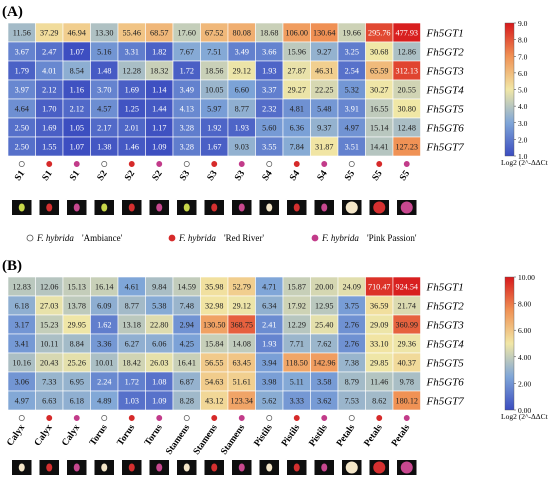  What do you see at coordinates (524, 330) in the screenshot?
I see `scale-tick-label: 6.00` at bounding box center [524, 330].